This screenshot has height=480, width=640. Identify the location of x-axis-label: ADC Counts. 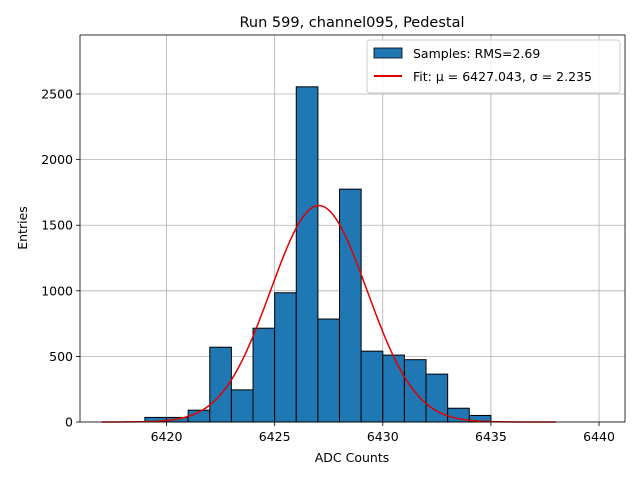
(352, 457).